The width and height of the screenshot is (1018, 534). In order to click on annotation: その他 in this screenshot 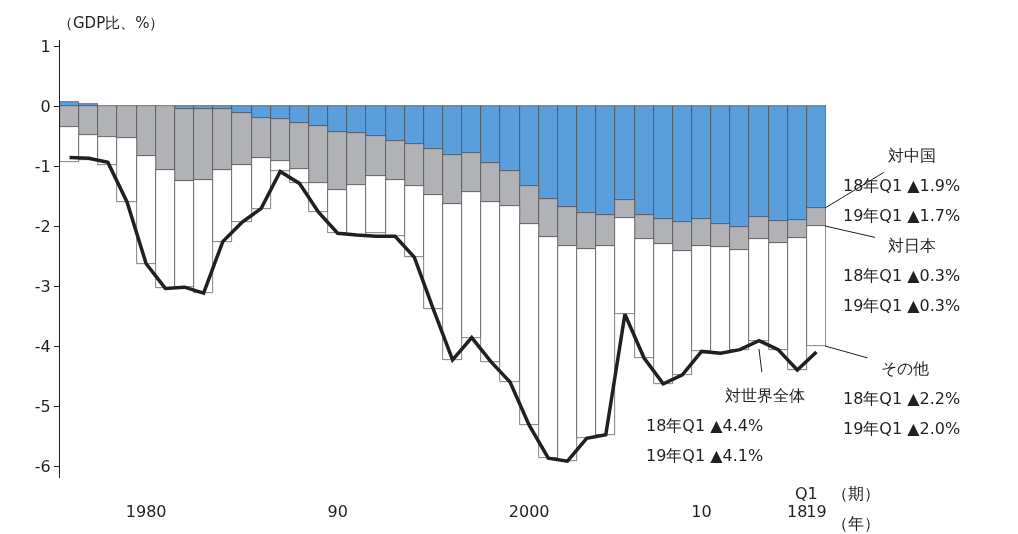, I will do `click(905, 368)`.